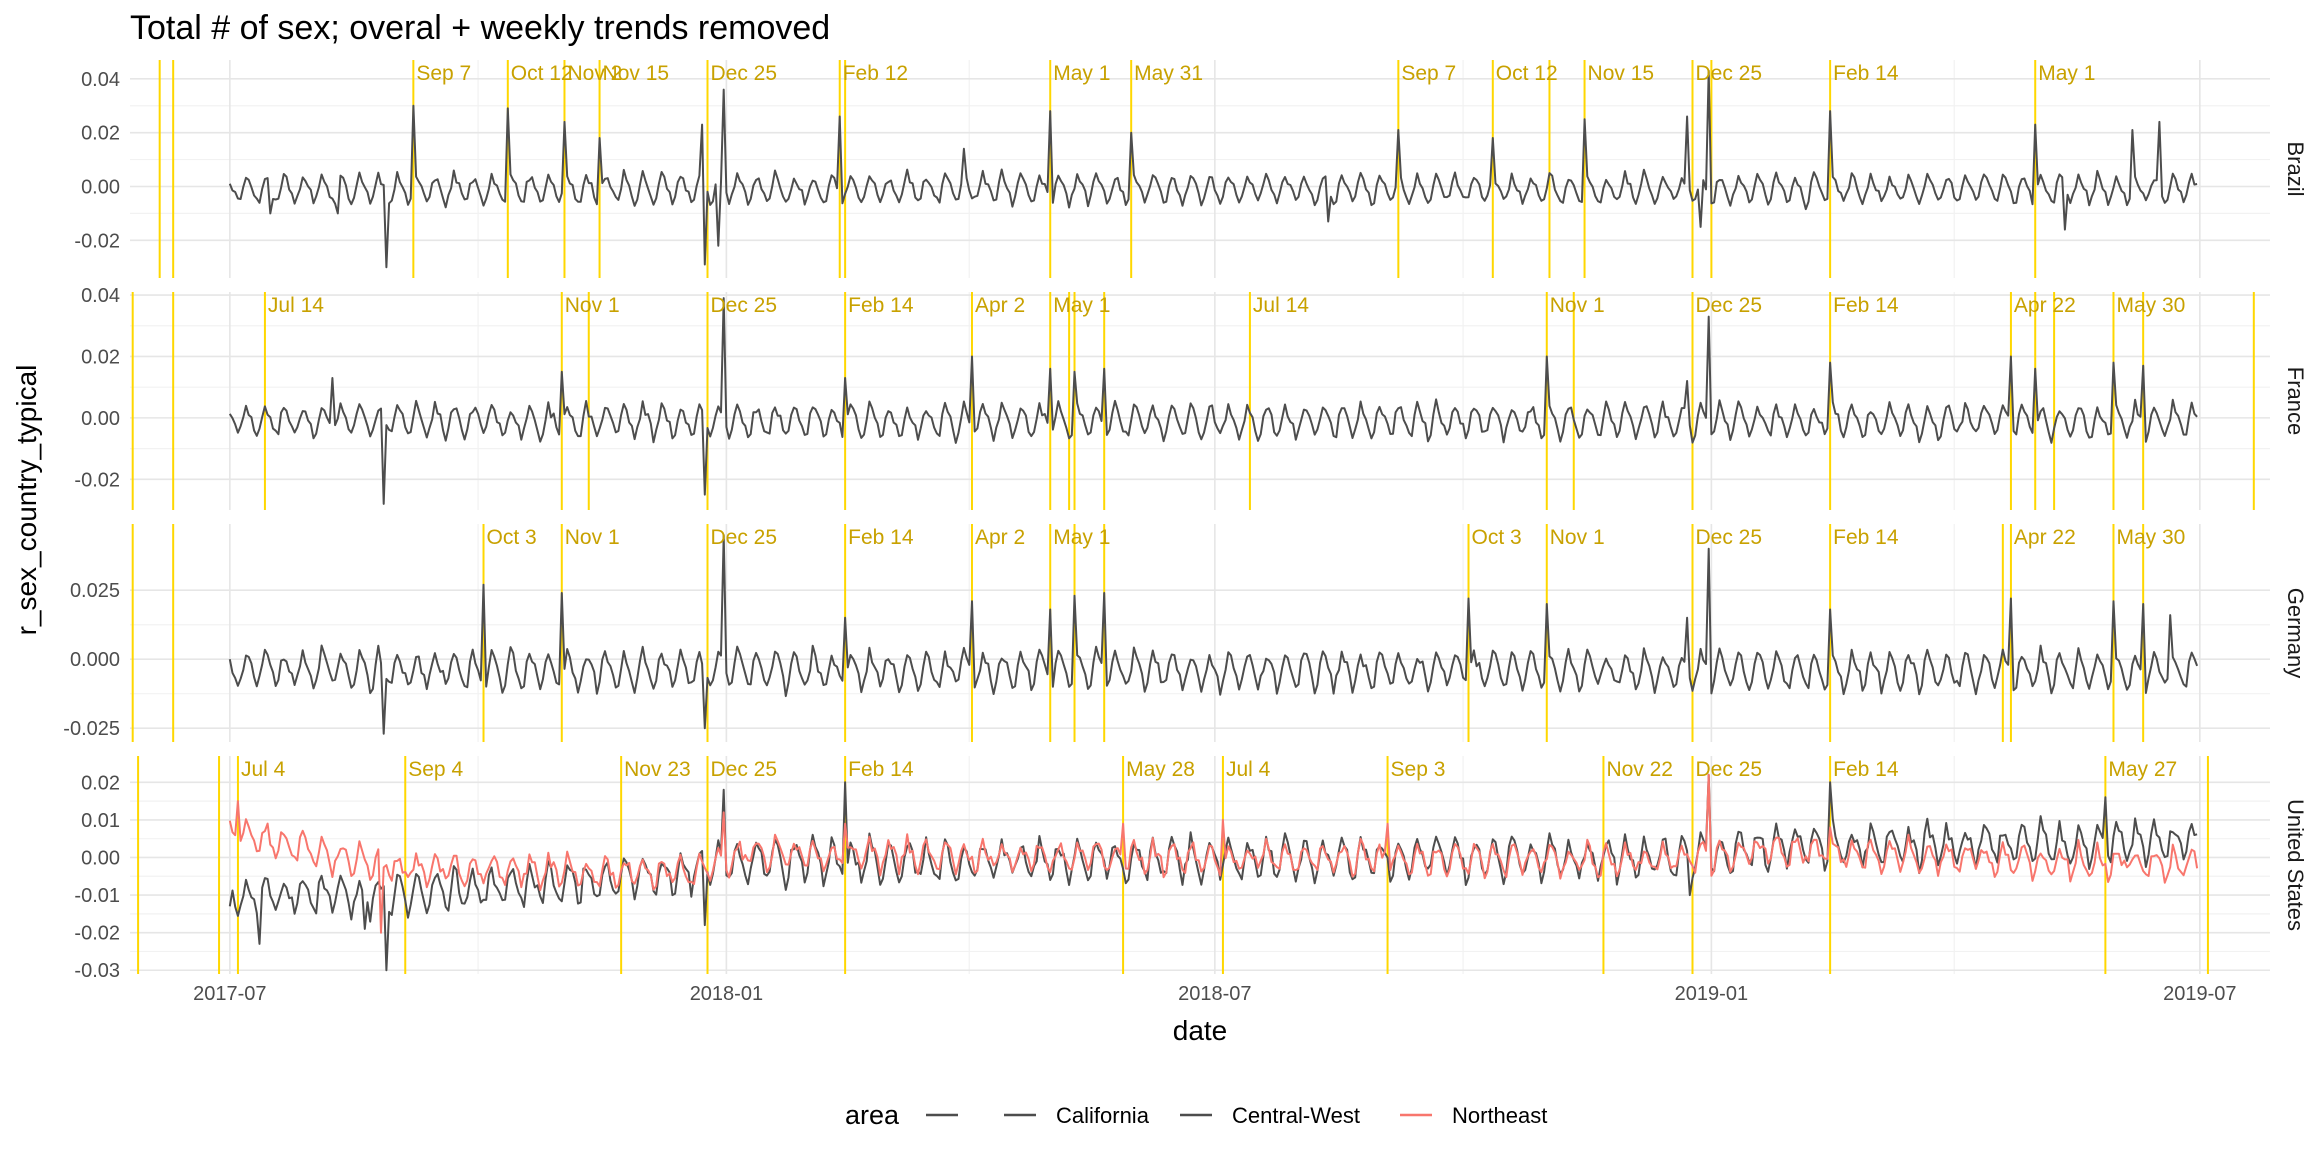 The width and height of the screenshot is (2304, 1152). Describe the element at coordinates (2199, 994) in the screenshot. I see `x-tick-label: 2019-07` at that location.